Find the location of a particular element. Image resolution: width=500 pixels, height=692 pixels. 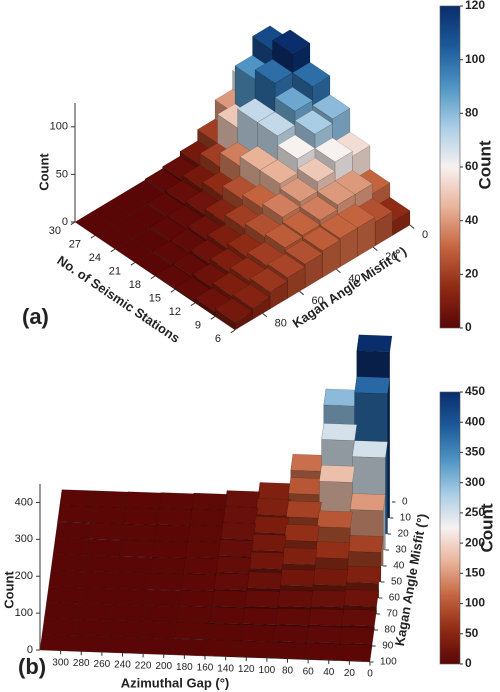

x-tick-label: 80 is located at coordinates (288, 671).